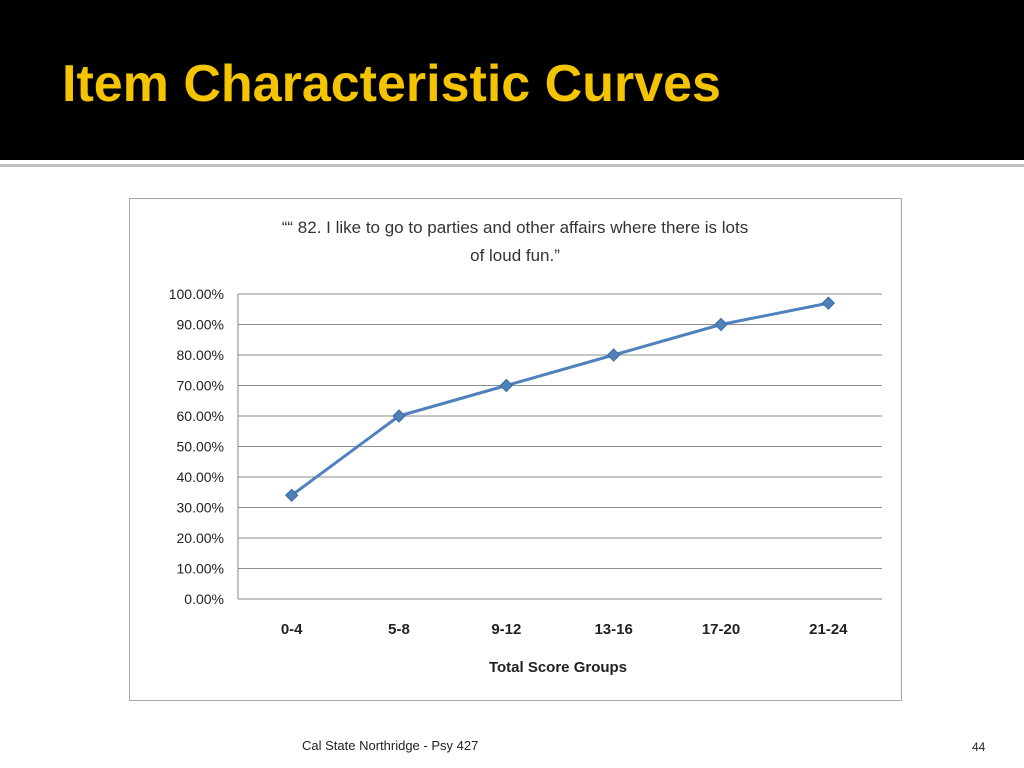 This screenshot has width=1024, height=768. Describe the element at coordinates (515, 255) in the screenshot. I see `chart-title-line-2: of loud fun.”` at that location.